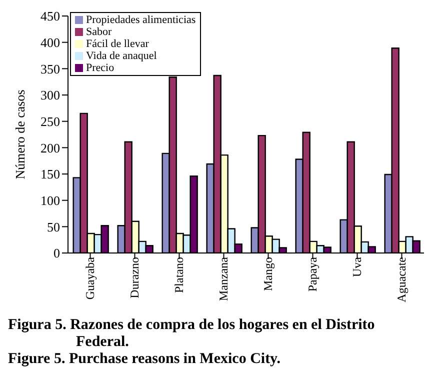 The height and width of the screenshot is (385, 438). What do you see at coordinates (179, 275) in the screenshot?
I see `x-tick-label: Platano` at bounding box center [179, 275].